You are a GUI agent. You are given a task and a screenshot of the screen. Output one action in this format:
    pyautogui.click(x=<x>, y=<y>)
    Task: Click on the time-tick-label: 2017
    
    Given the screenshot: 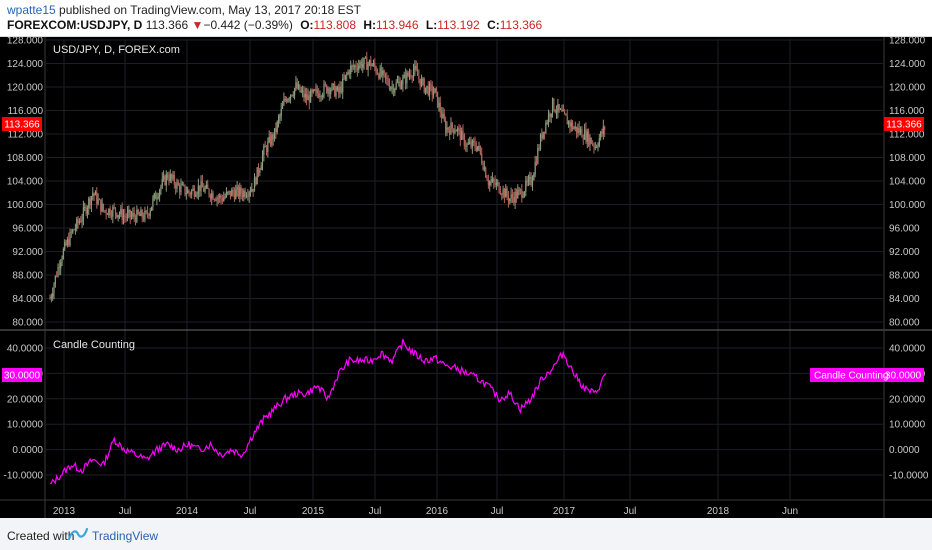 What is the action you would take?
    pyautogui.click(x=564, y=511)
    